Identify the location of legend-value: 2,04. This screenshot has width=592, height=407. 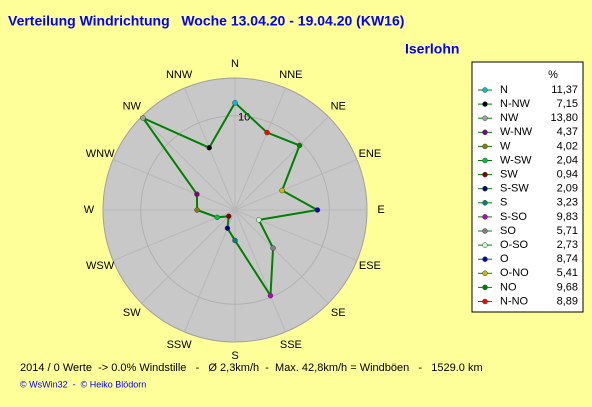
(567, 160).